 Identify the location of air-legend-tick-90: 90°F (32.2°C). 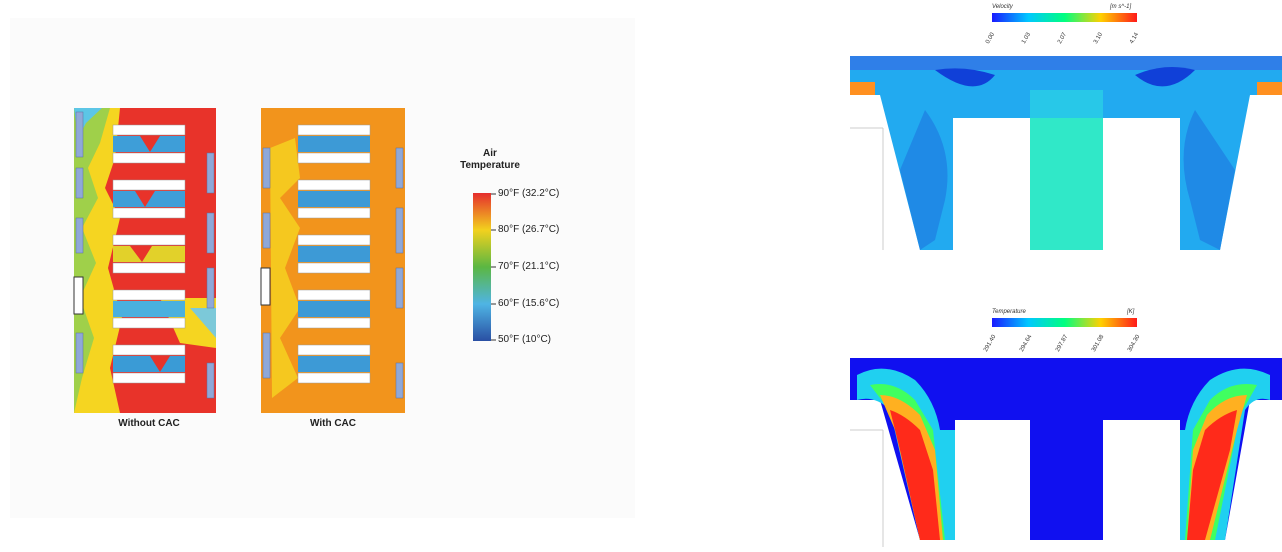
(529, 193).